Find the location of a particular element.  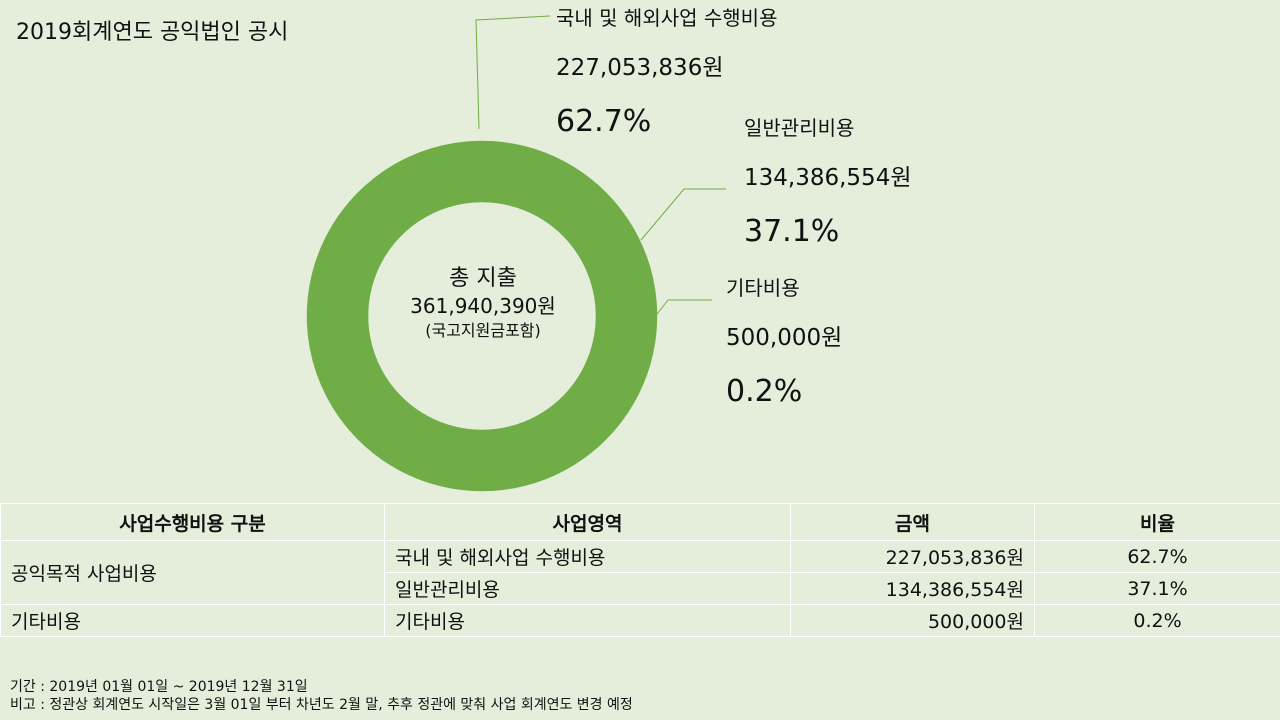

footer-period: 기간 : 2019년 01월 01일 ~ 2019년 12월 31일 is located at coordinates (159, 687).